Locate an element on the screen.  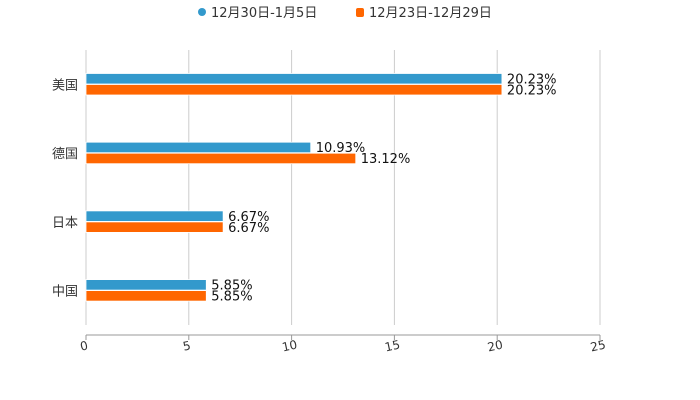
legend-label: 12月30日-1月5日 is located at coordinates (264, 13).